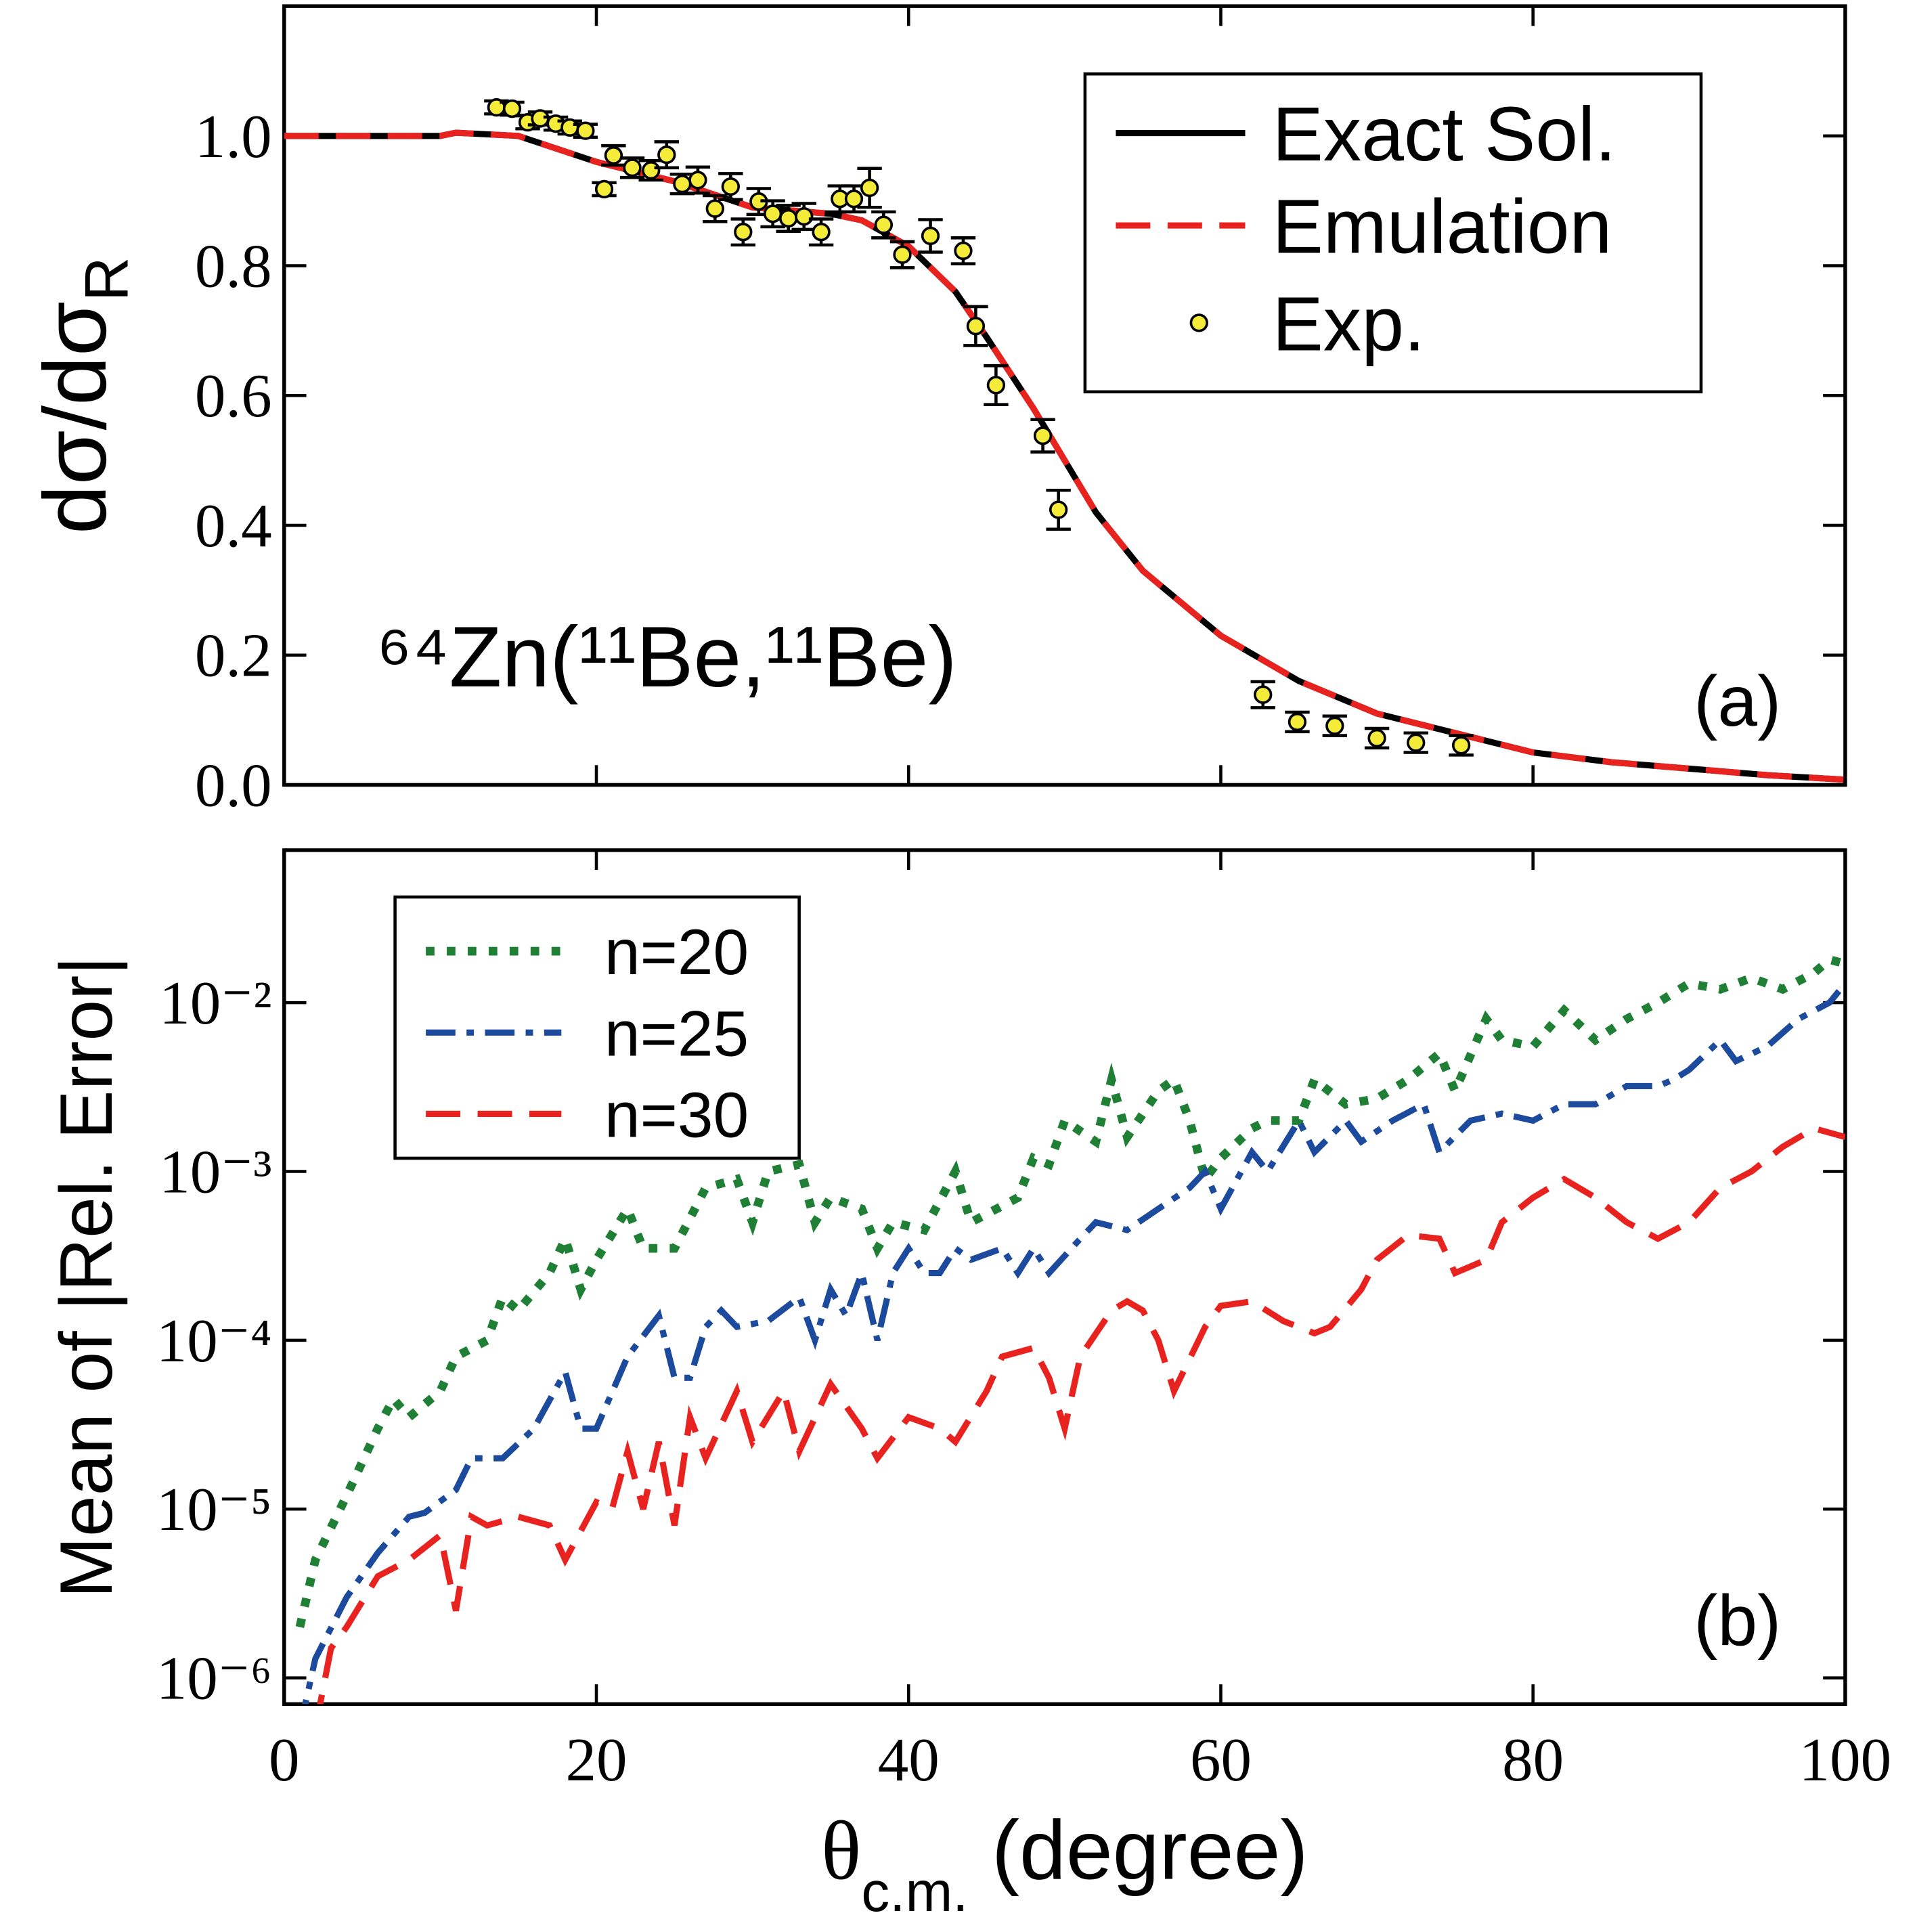  Describe the element at coordinates (233, 525) in the screenshot. I see `y-tick-label: 0.4` at that location.